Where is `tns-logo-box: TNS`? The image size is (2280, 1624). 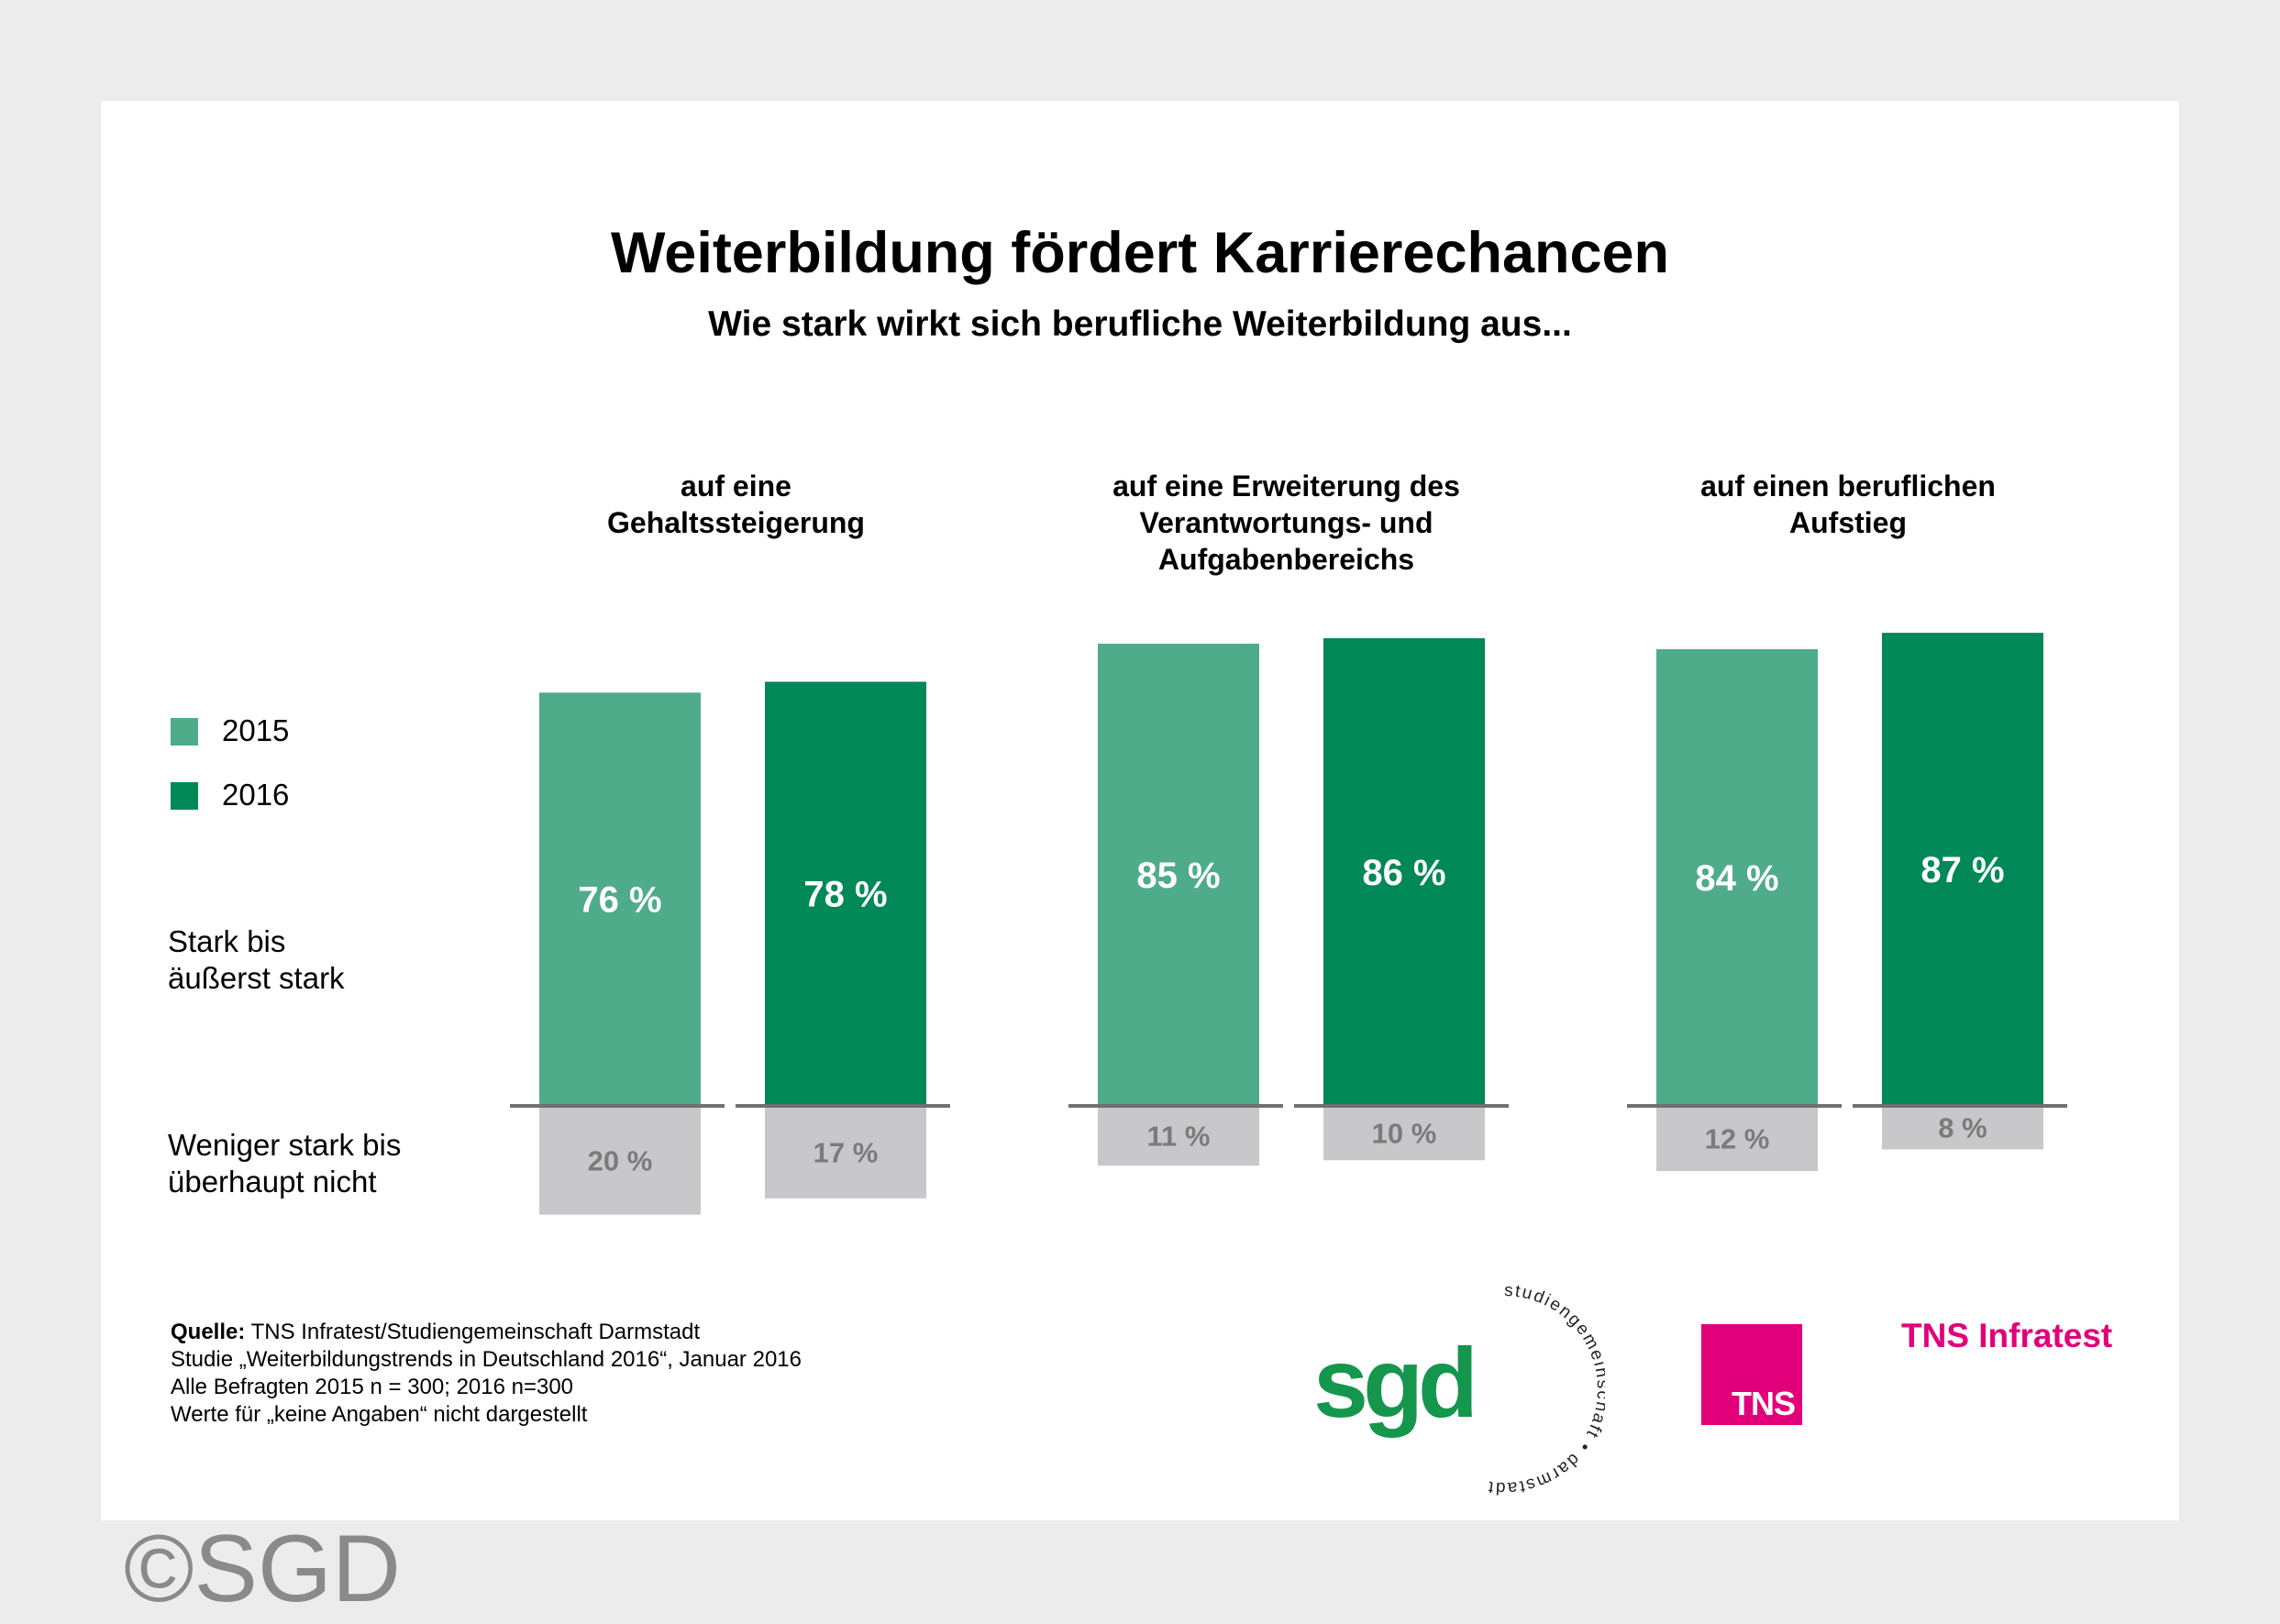
tns-logo-box: TNS is located at coordinates (1751, 1374).